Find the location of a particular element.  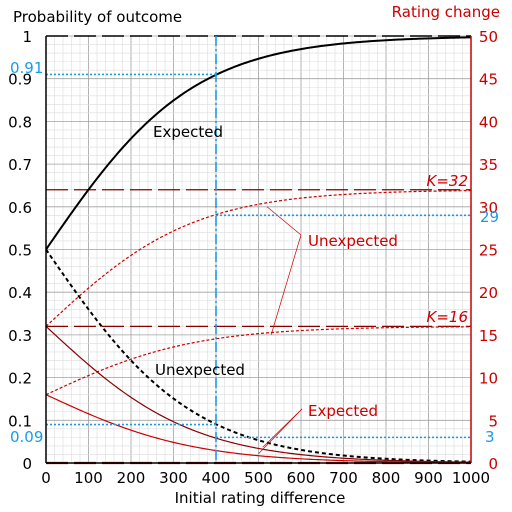

x-tick-label: 300 is located at coordinates (173, 478).